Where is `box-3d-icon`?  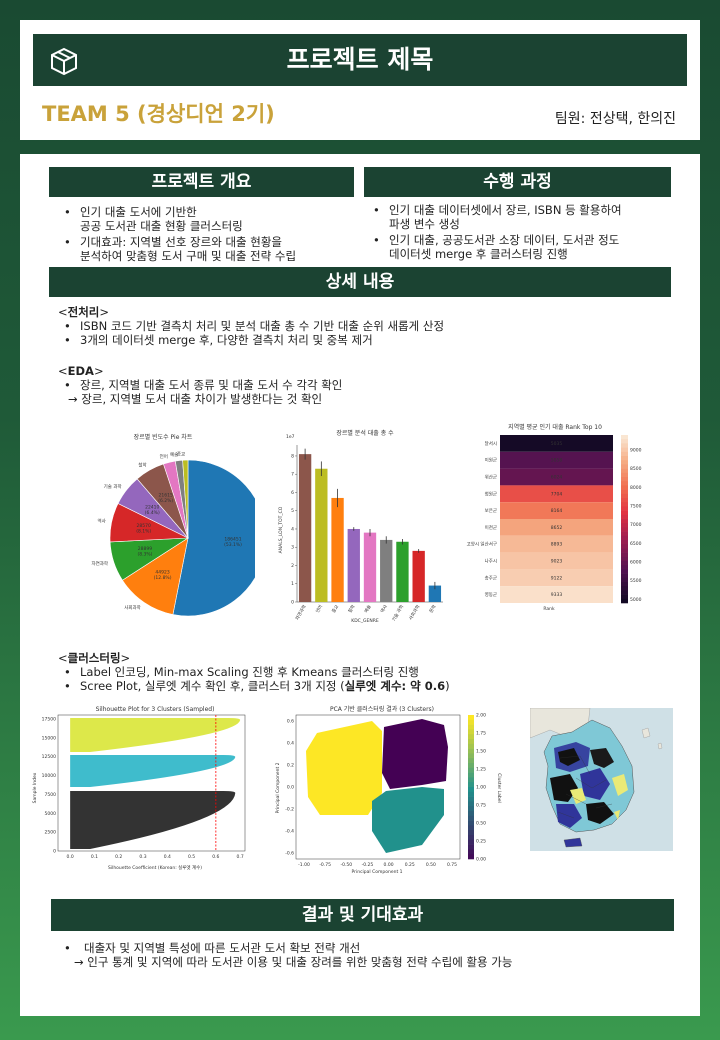 box-3d-icon is located at coordinates (64, 61).